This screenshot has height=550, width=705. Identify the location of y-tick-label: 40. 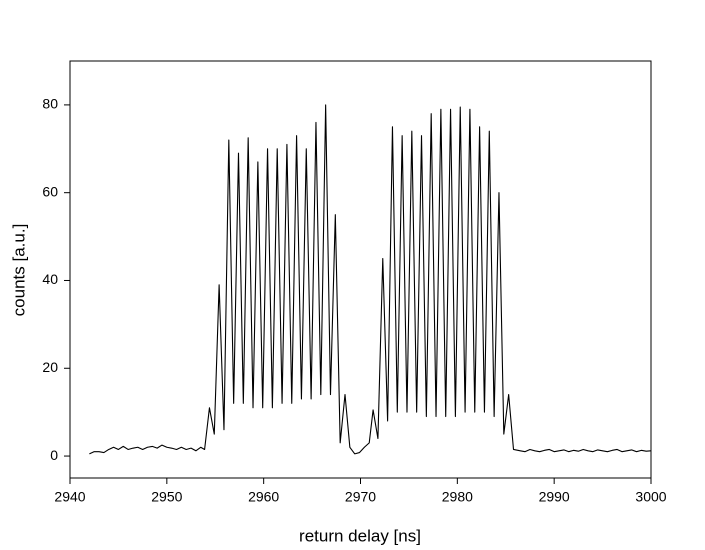
(50, 279).